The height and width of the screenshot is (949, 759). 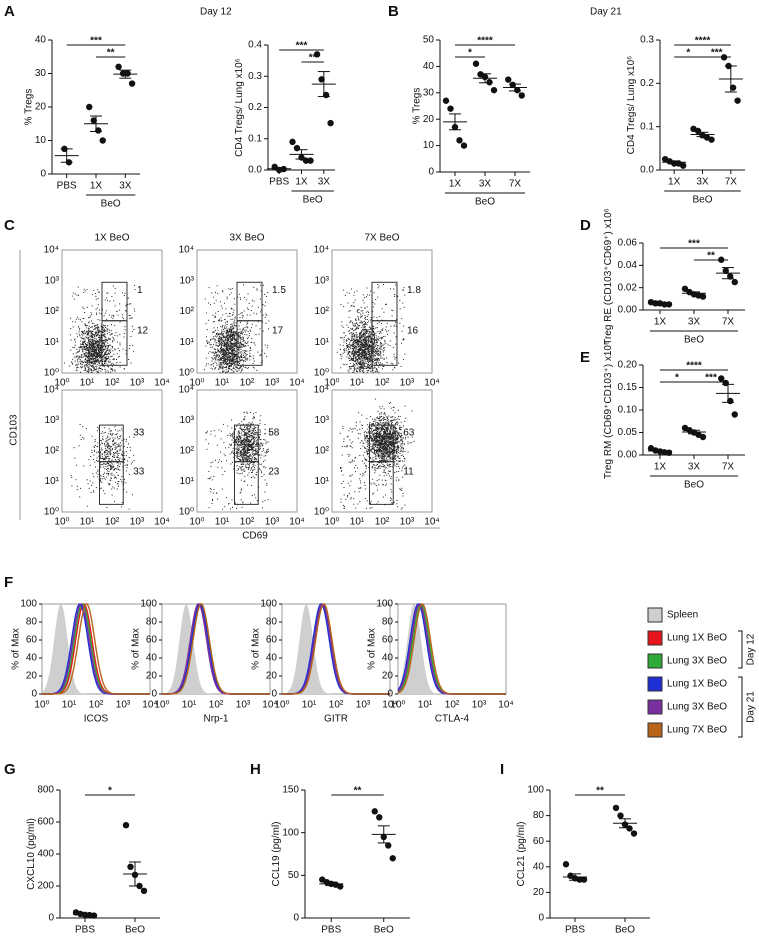 What do you see at coordinates (255, 45) in the screenshot?
I see `y-tick-label: 0.4` at bounding box center [255, 45].